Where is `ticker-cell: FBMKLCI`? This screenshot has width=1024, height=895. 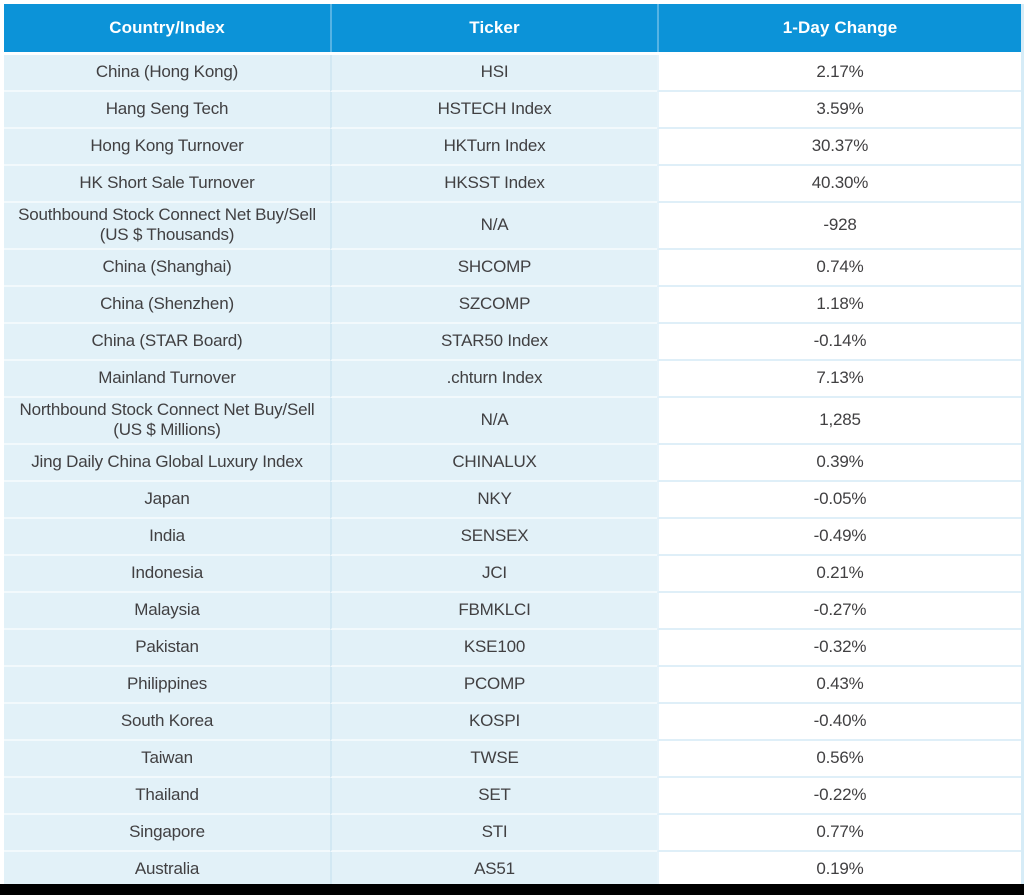 ticker-cell: FBMKLCI is located at coordinates (493, 611).